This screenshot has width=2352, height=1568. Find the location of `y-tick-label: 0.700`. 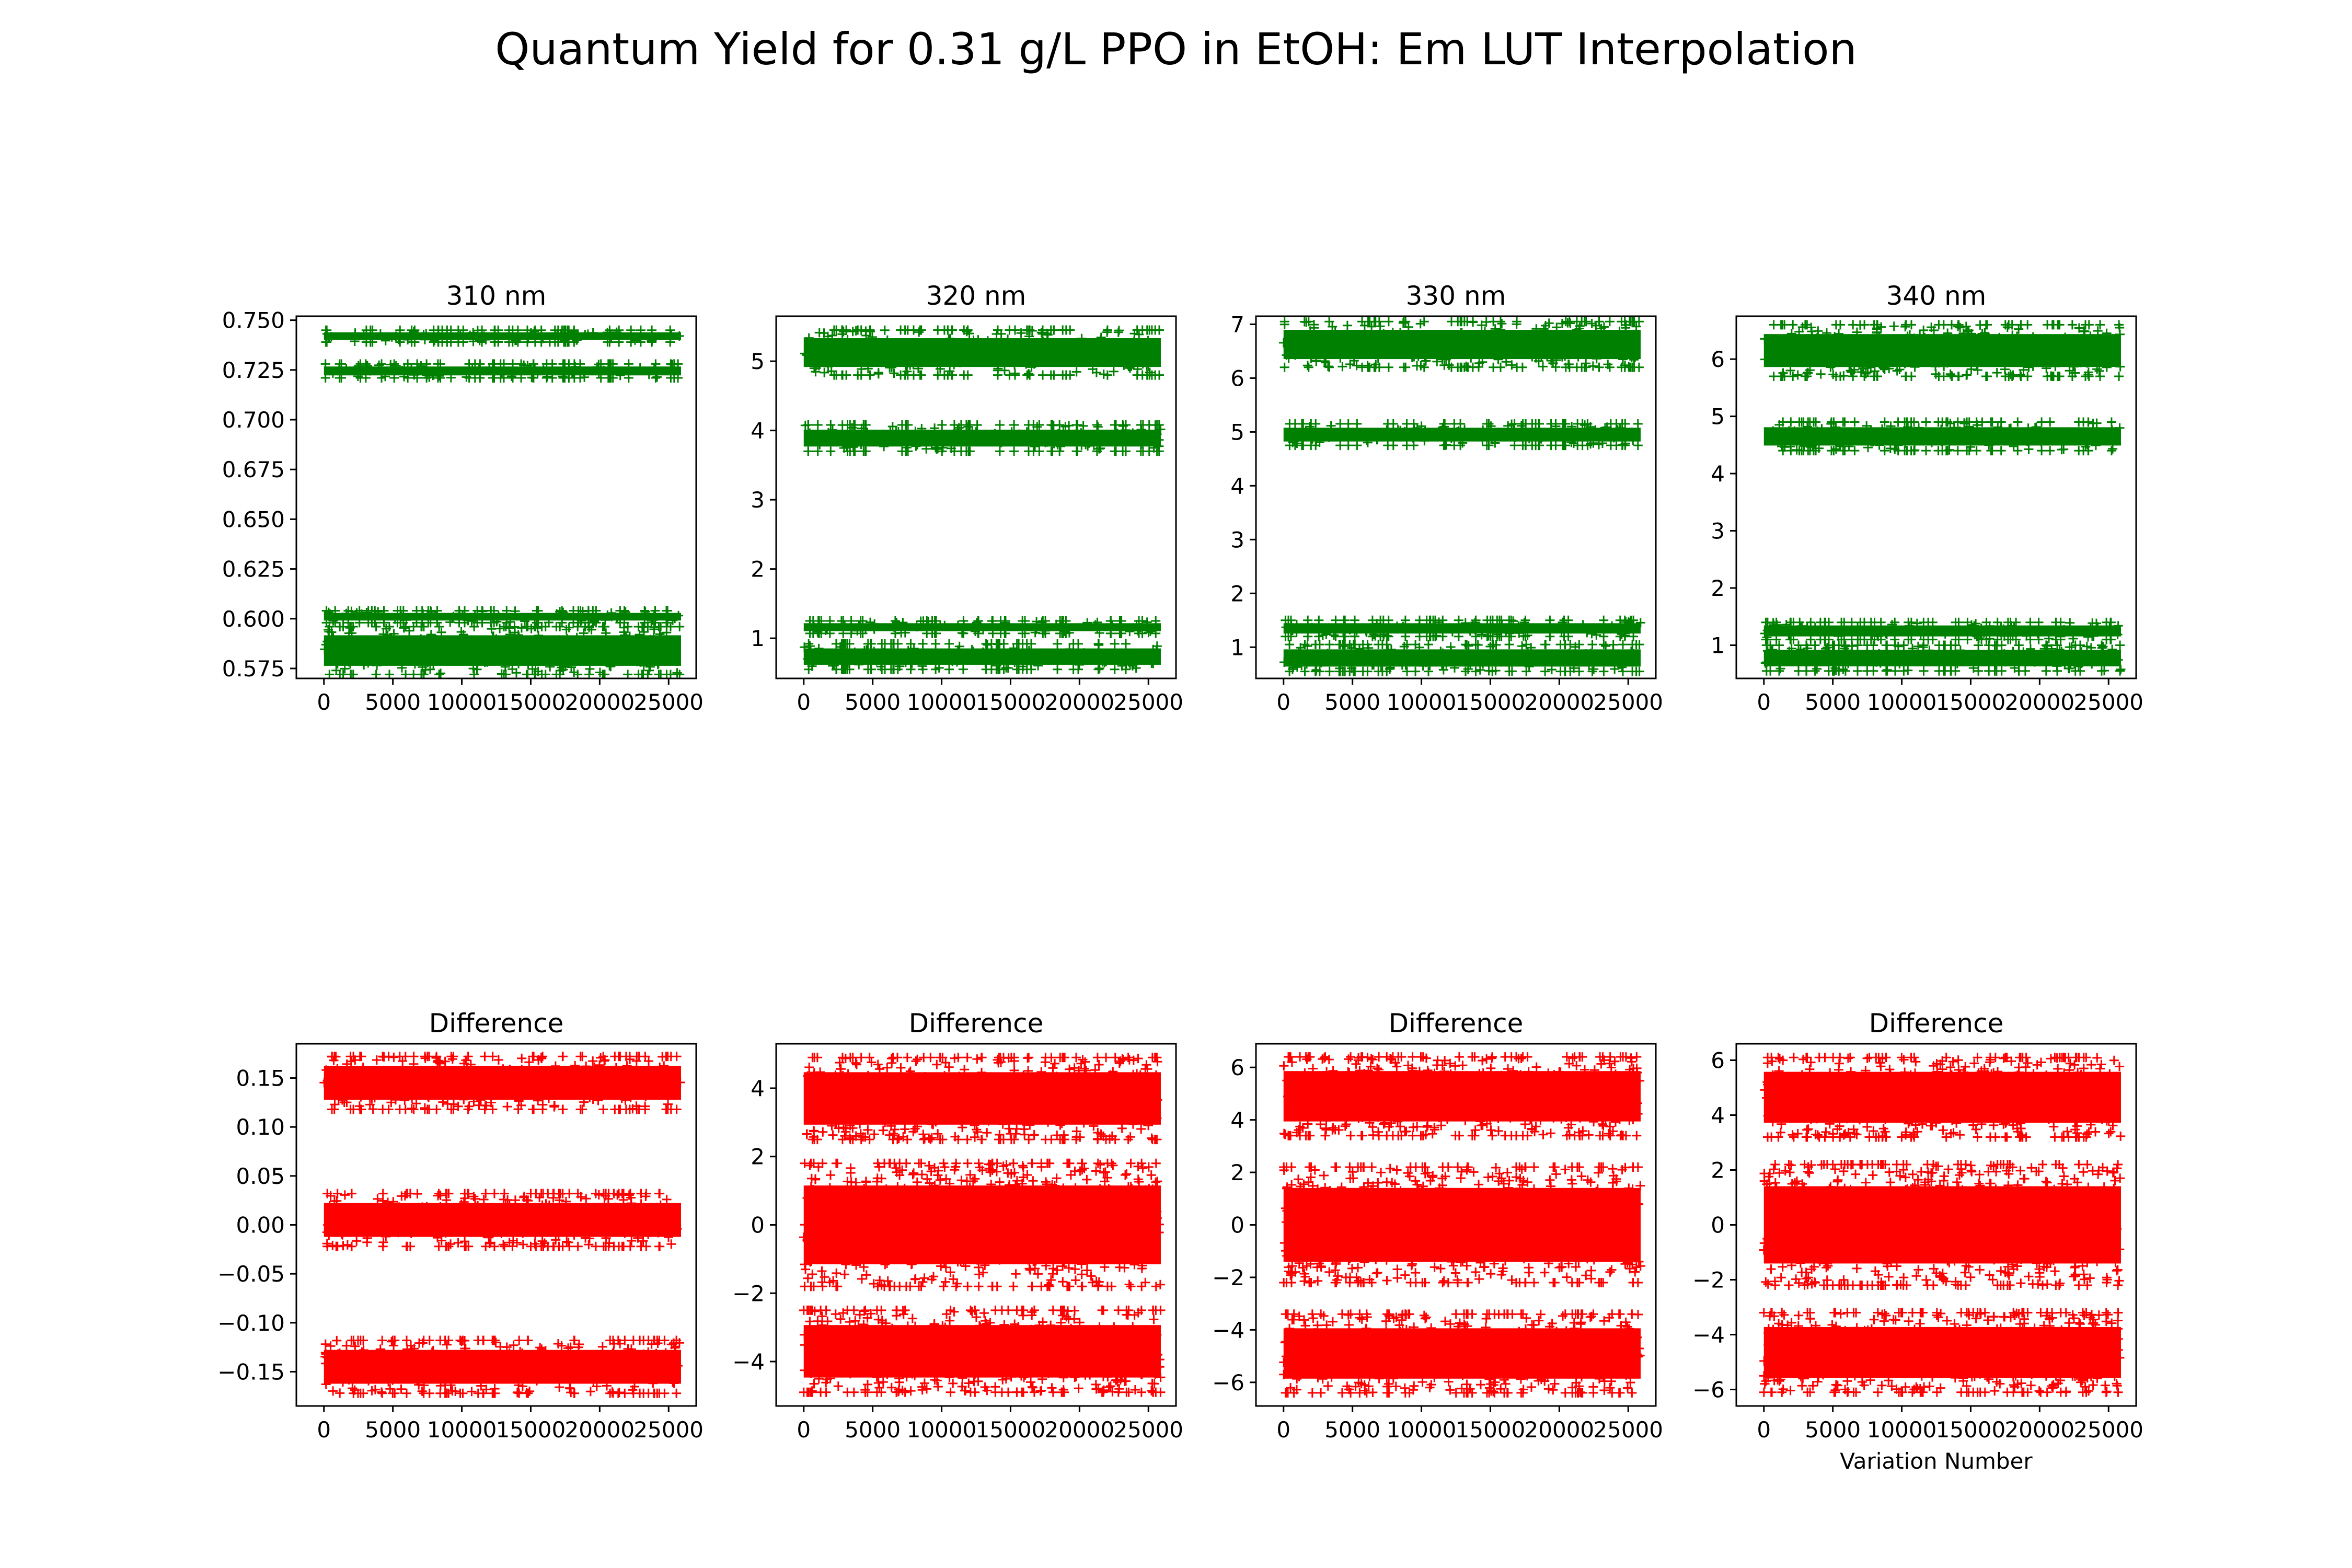

y-tick-label: 0.700 is located at coordinates (253, 420).